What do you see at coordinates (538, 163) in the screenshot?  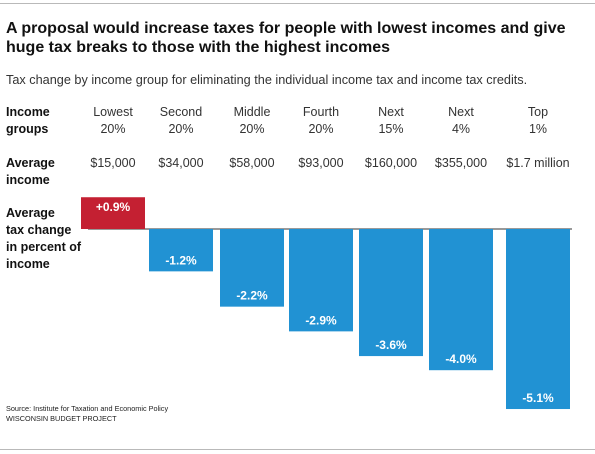 I see `average-income-value: $1.7 million` at bounding box center [538, 163].